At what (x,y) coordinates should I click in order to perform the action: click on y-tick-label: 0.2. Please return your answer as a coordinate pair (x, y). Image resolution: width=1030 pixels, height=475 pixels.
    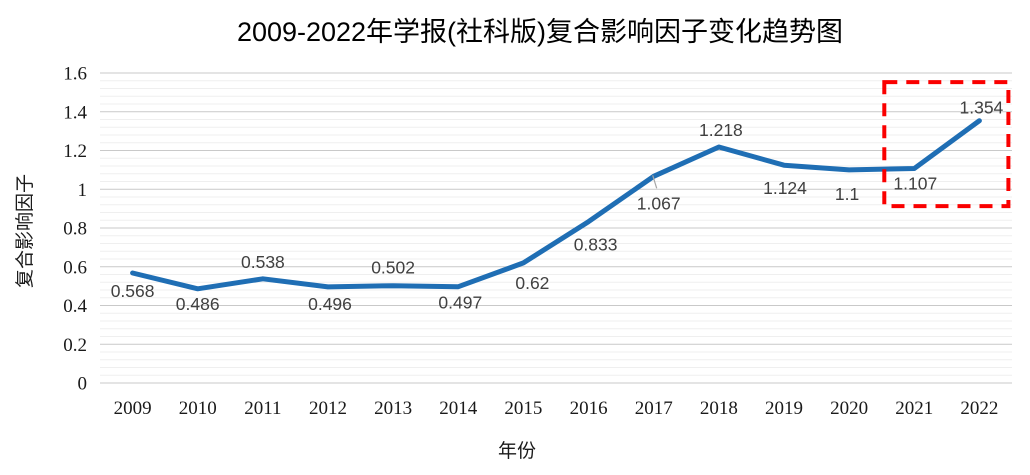
    Looking at the image, I should click on (75, 345).